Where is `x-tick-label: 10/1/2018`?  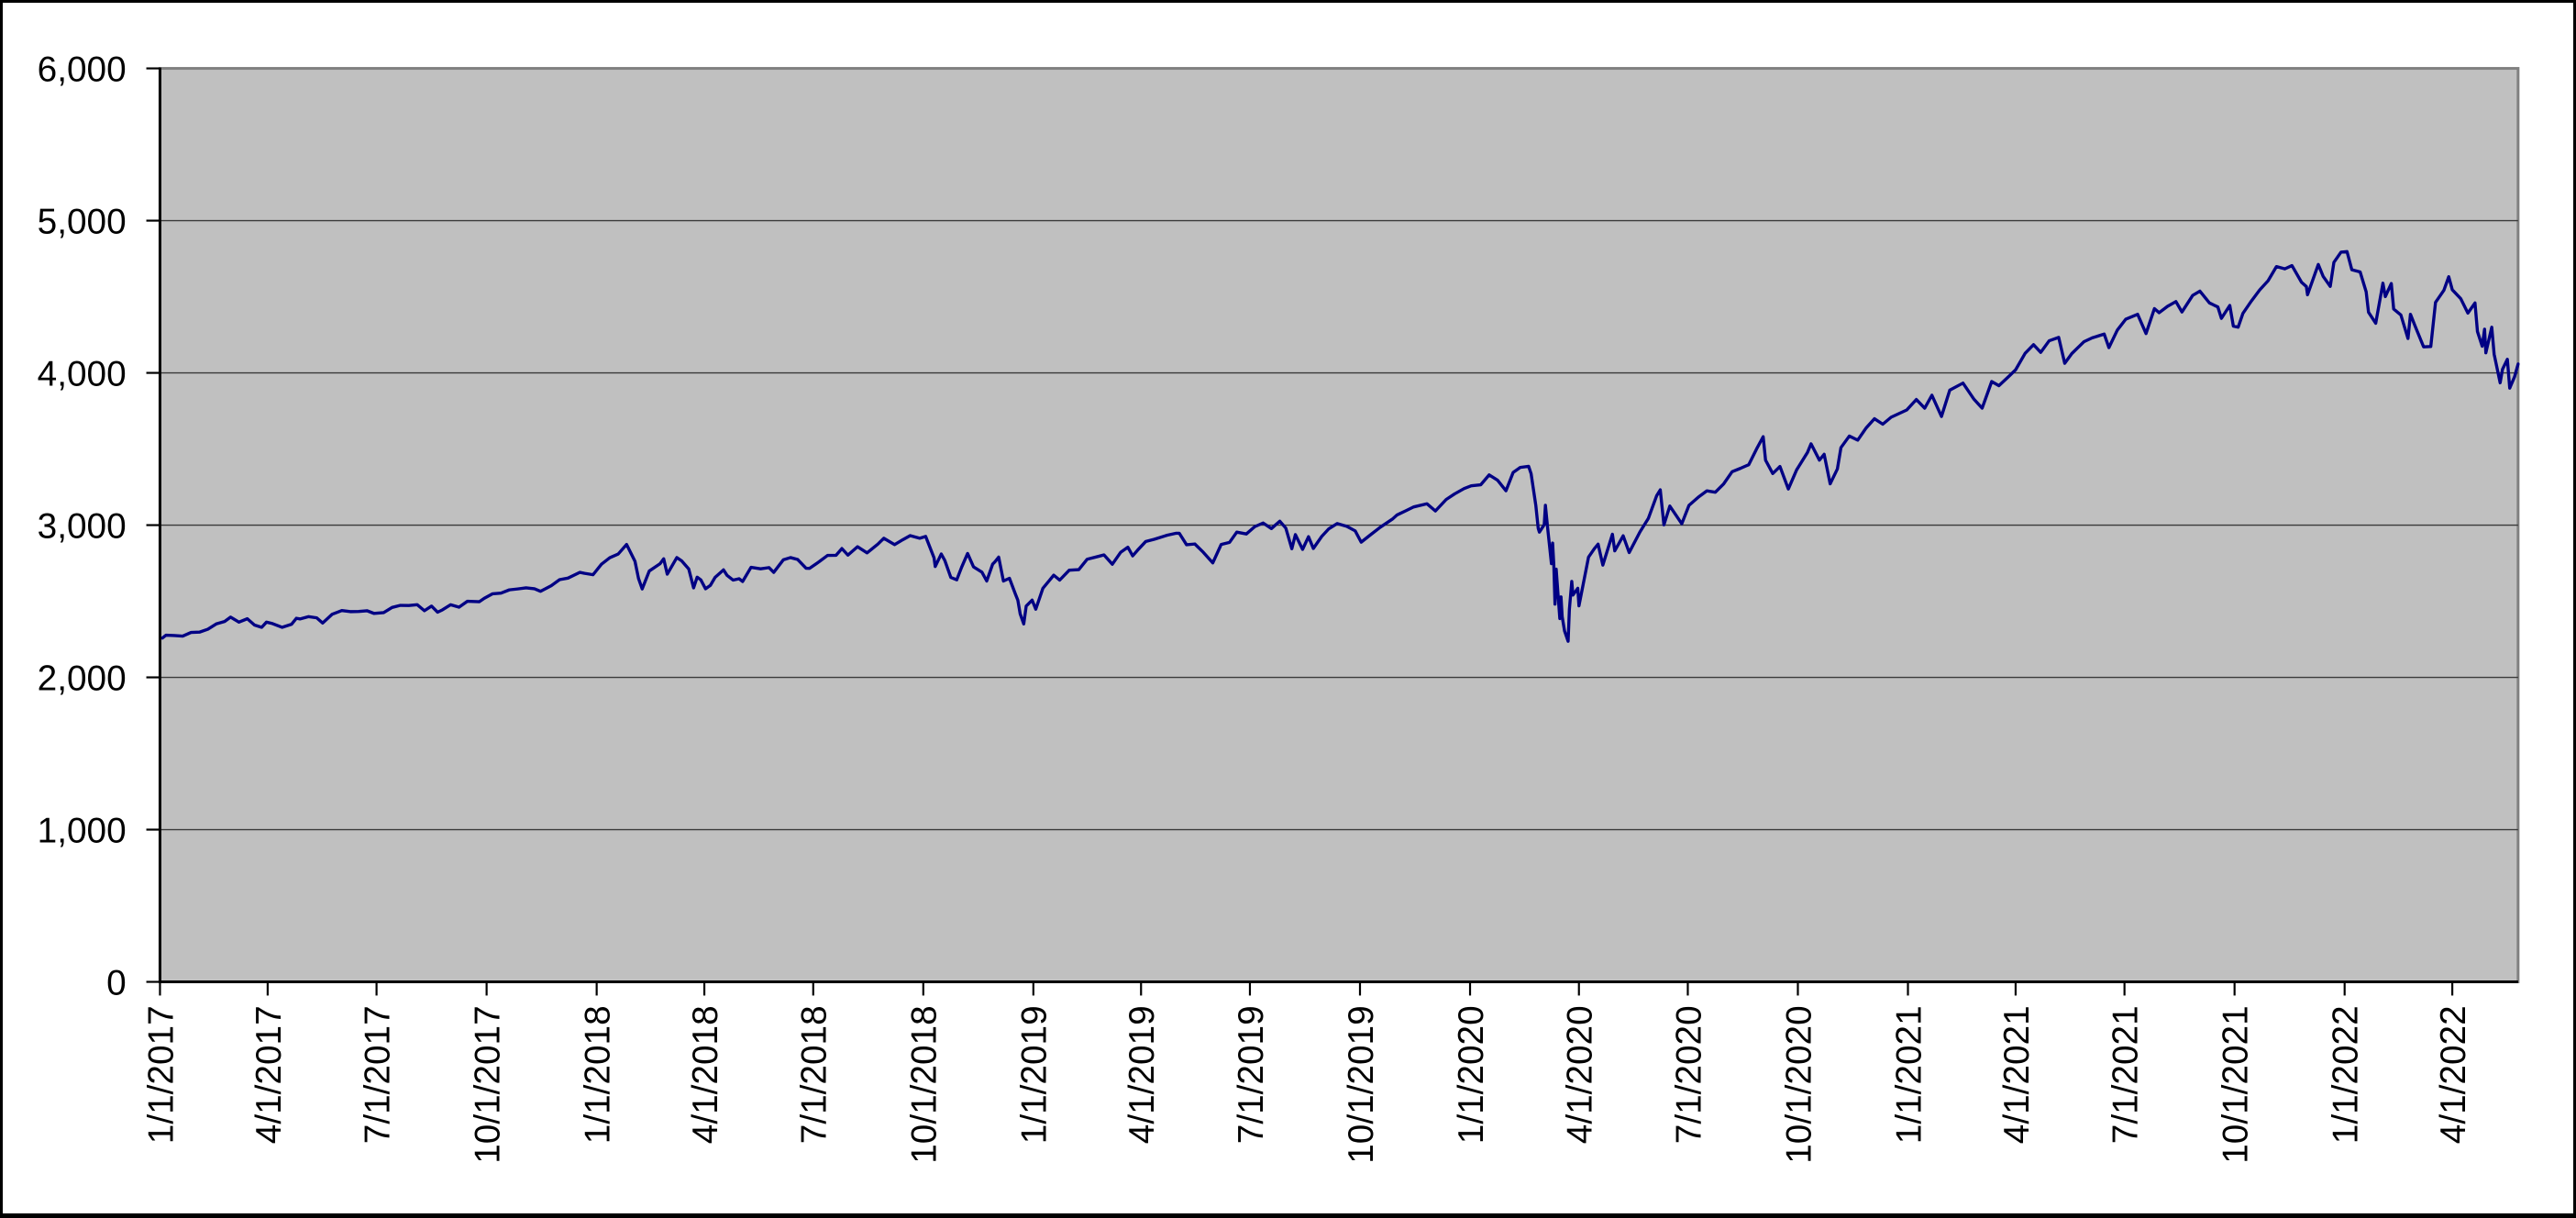
x-tick-label: 10/1/2018 is located at coordinates (925, 1084).